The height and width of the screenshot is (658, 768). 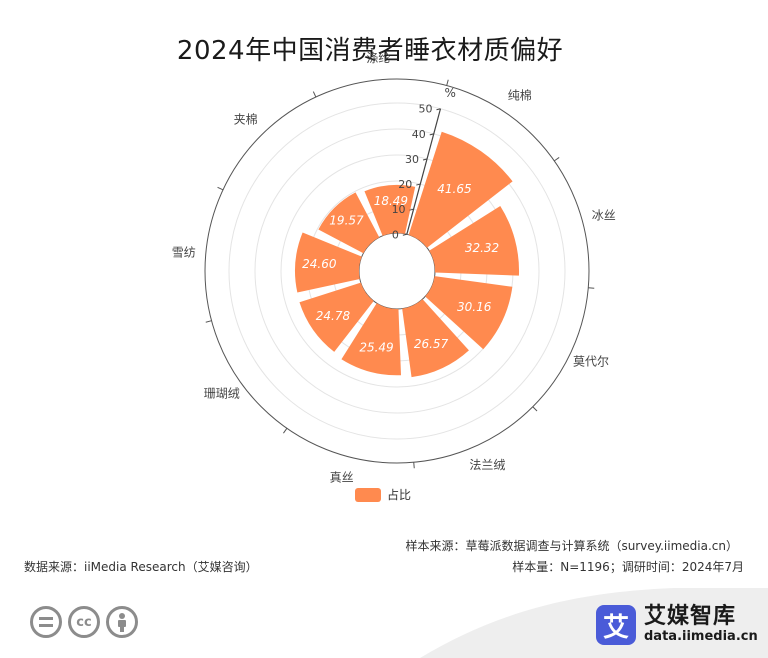 I want to click on category-label: 涤纶, so click(x=378, y=58).